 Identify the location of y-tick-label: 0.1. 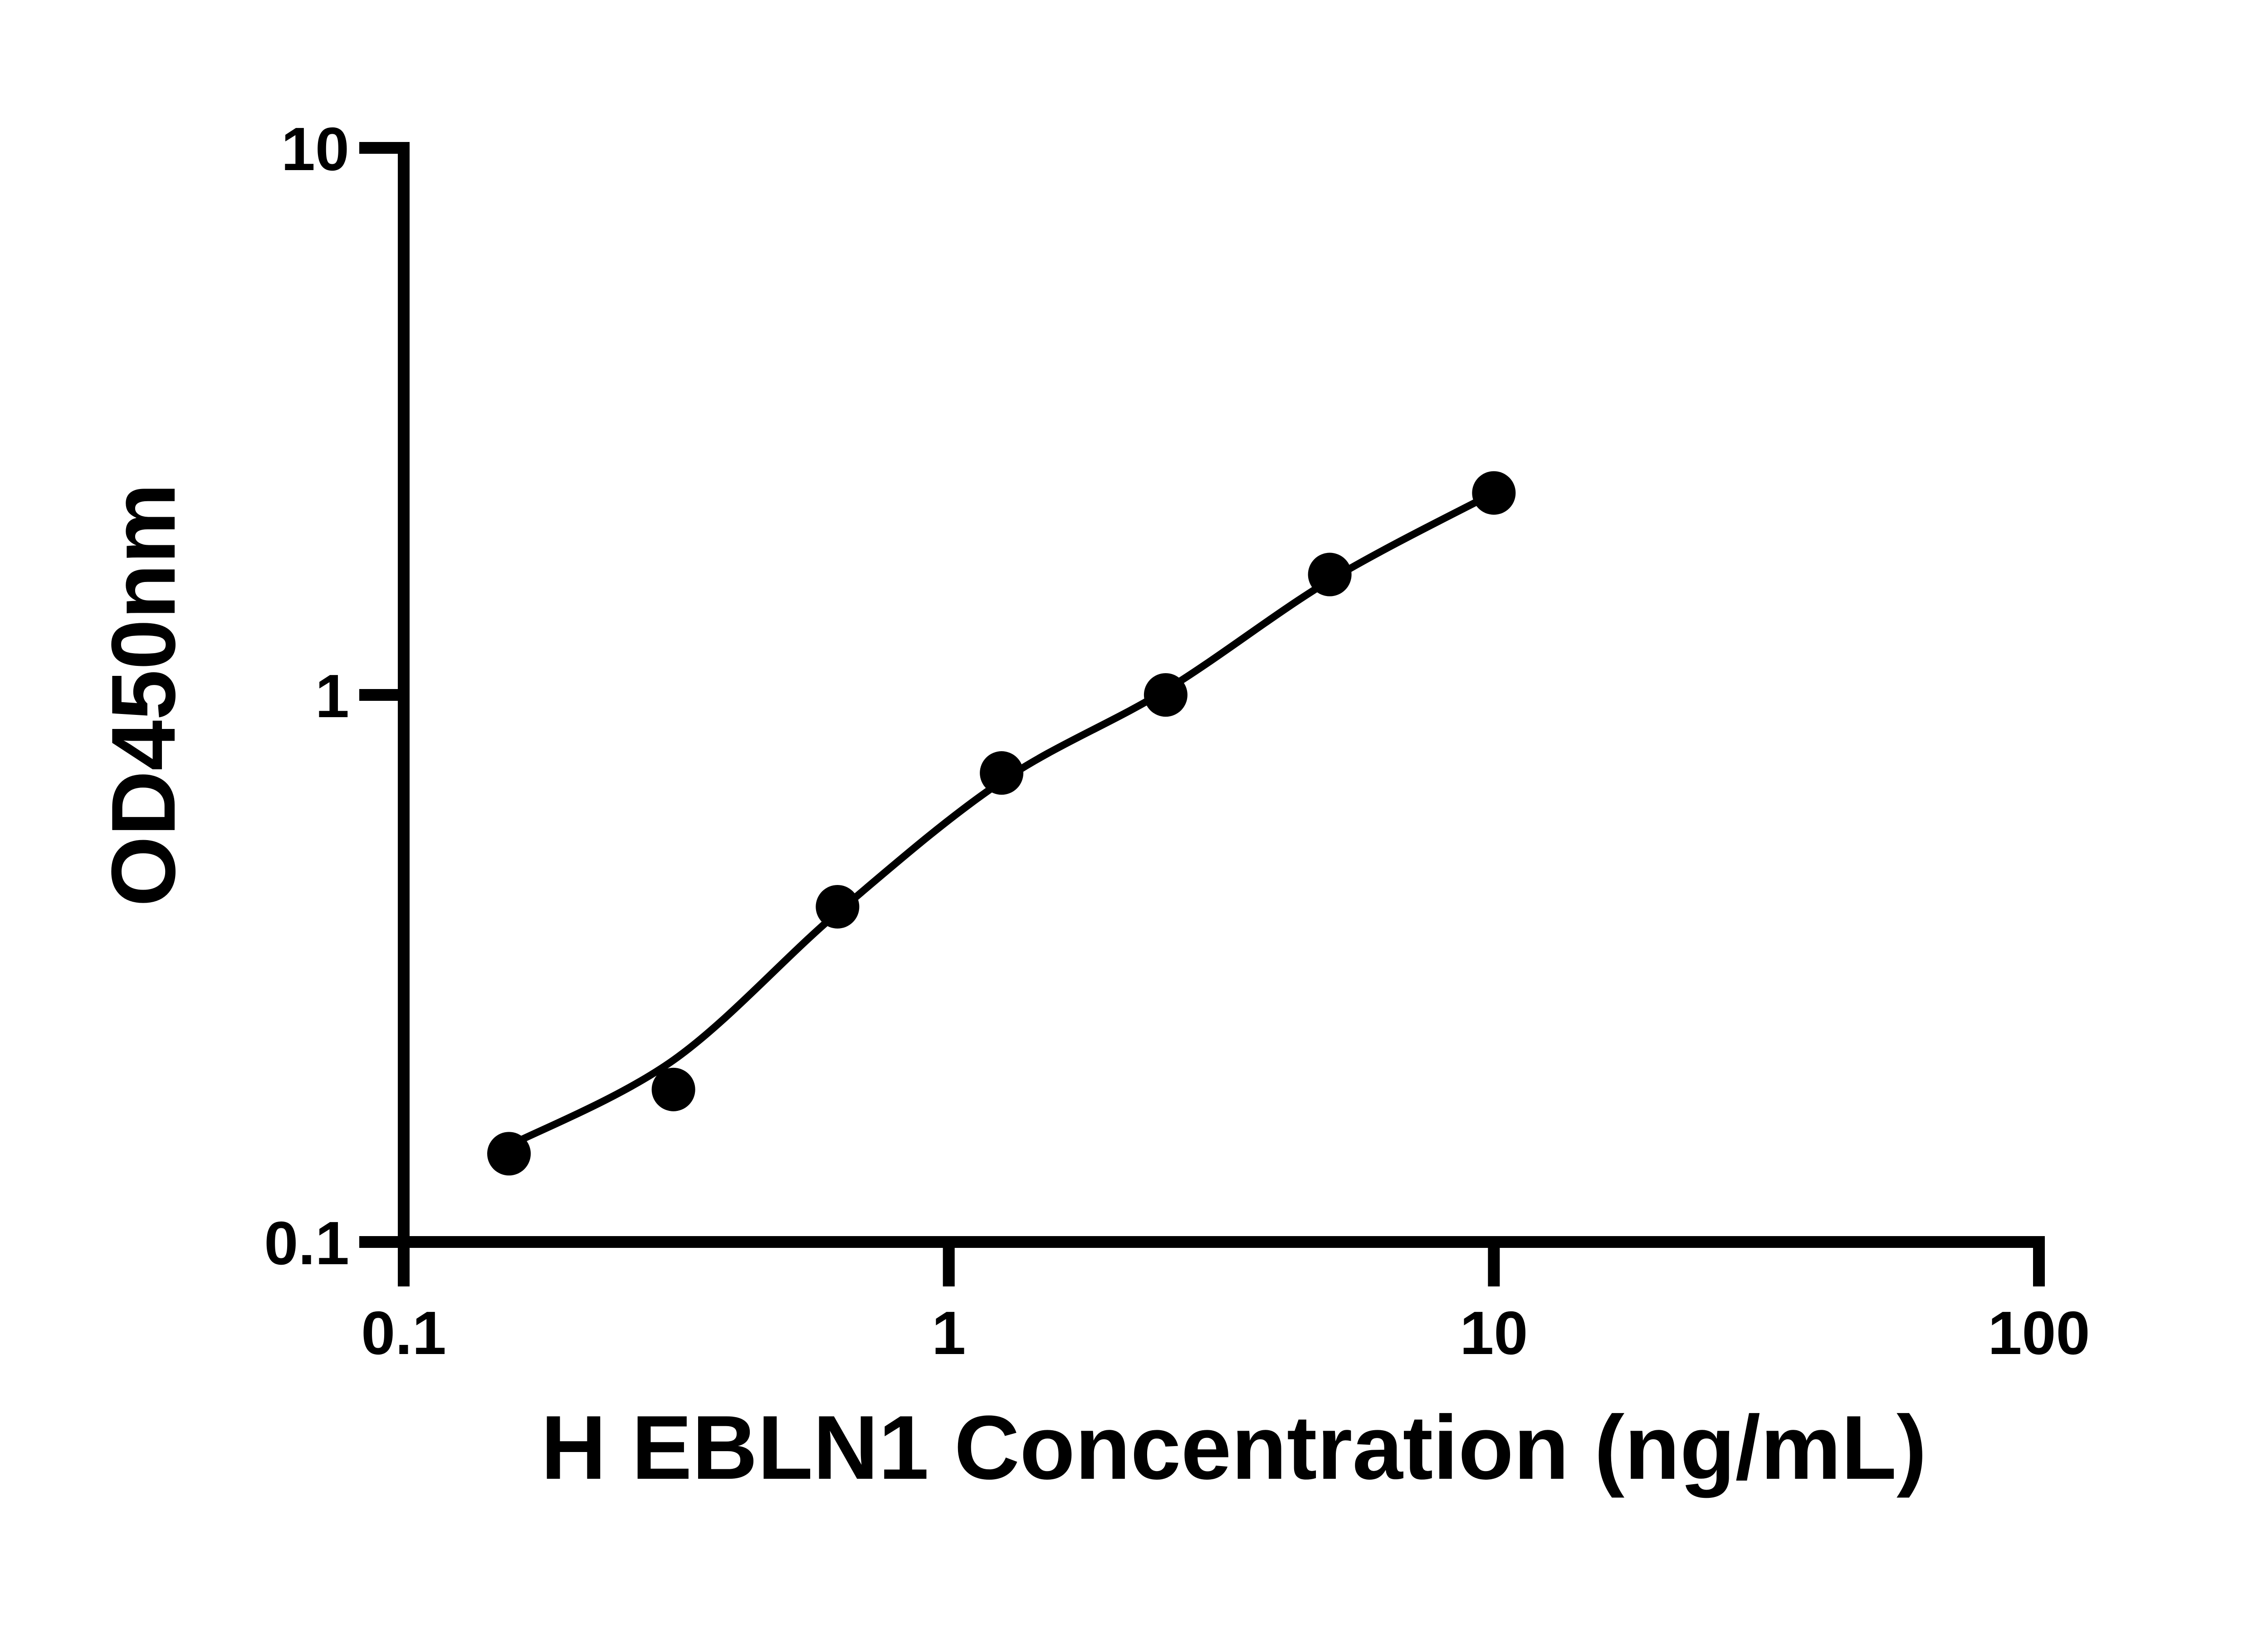
(306, 1243).